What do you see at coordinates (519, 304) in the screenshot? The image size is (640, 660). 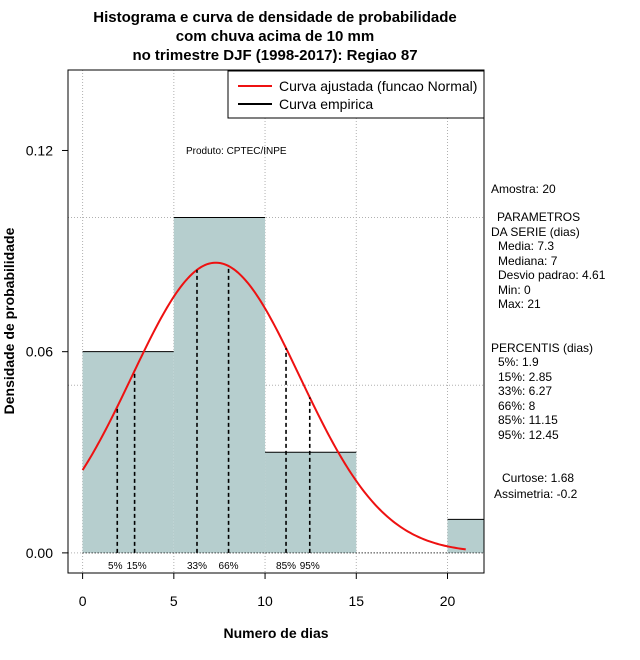 I see `param-line: Max: 21` at bounding box center [519, 304].